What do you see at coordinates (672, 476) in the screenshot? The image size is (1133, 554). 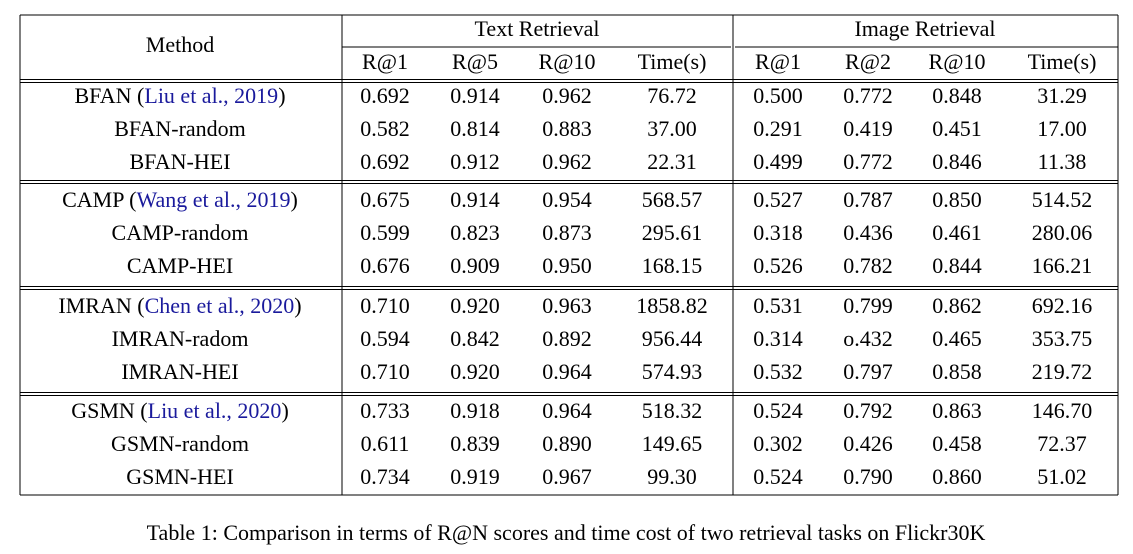 I see `value-cell: 99.30` at bounding box center [672, 476].